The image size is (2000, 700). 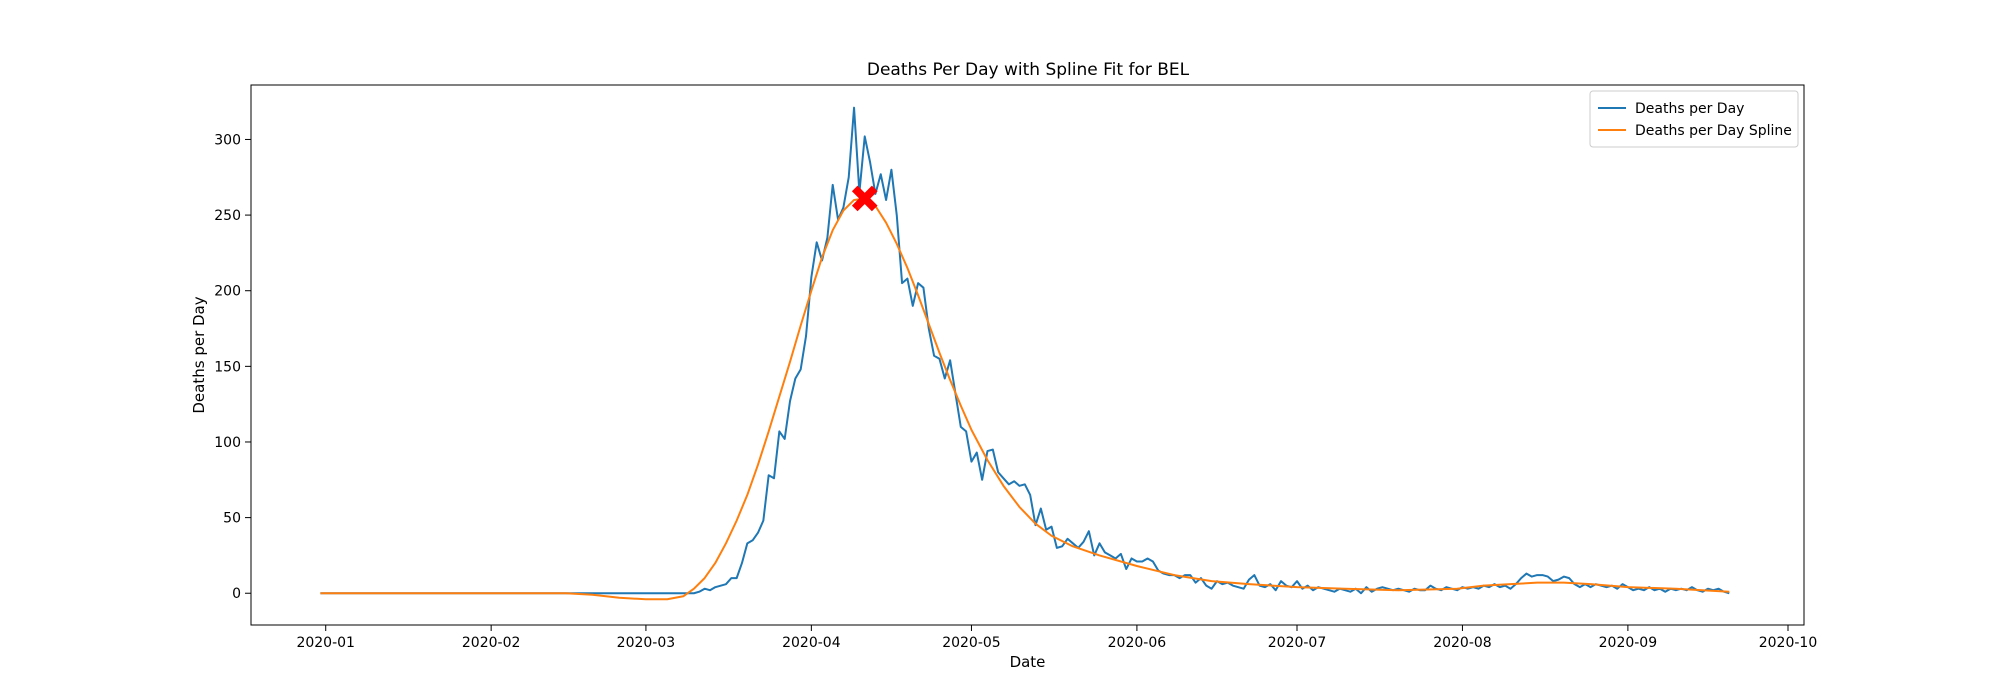 I want to click on x-tick-label: 2020-05, so click(x=971, y=643).